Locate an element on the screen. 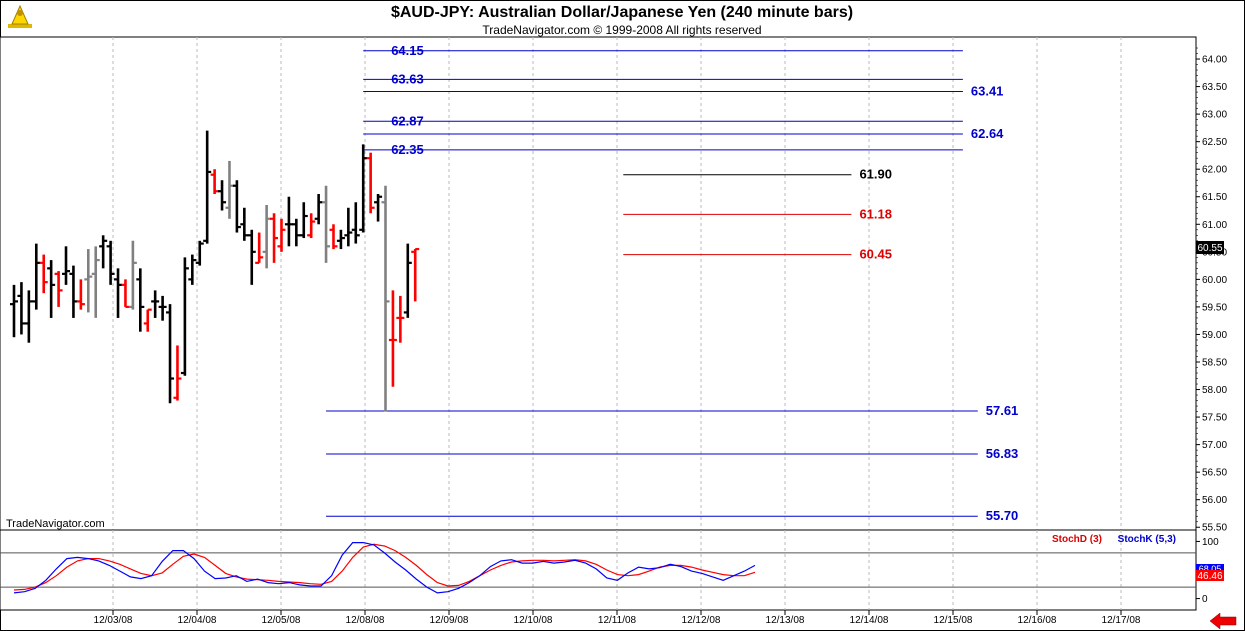 Image resolution: width=1245 pixels, height=631 pixels. stochk-line is located at coordinates (384, 567).